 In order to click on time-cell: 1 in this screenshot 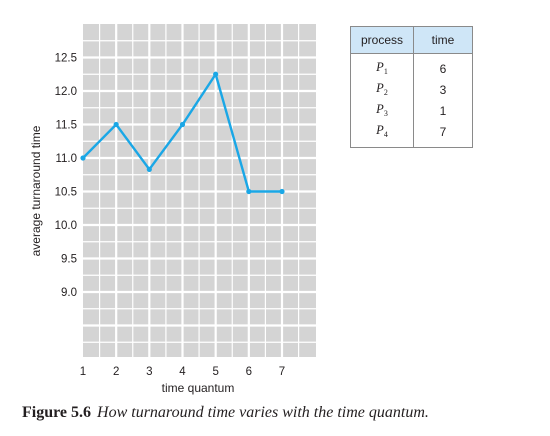, I will do `click(443, 111)`.